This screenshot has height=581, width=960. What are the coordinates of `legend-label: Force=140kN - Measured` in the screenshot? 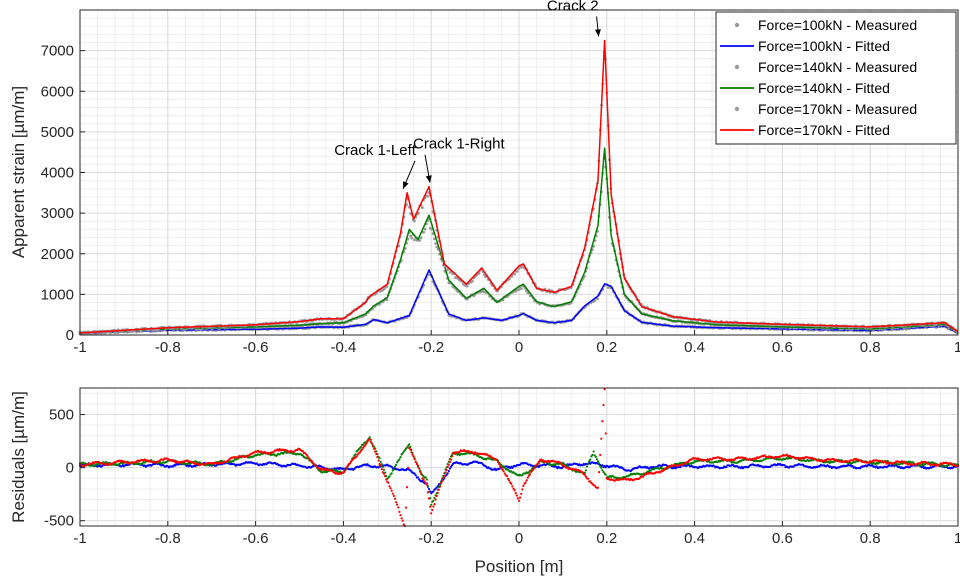 It's located at (837, 67).